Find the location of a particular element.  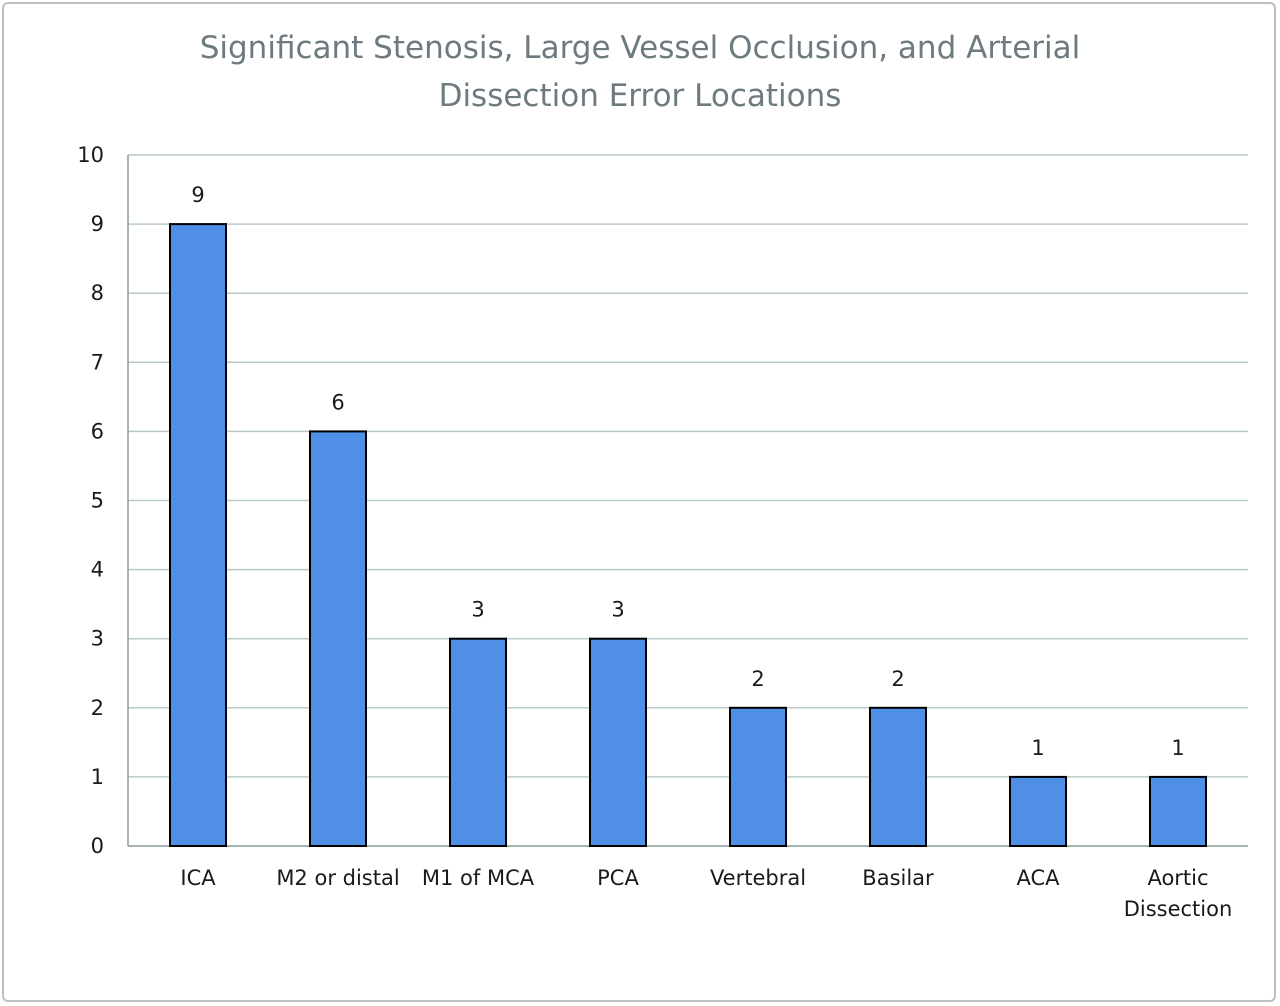

y-tick-label: 2 is located at coordinates (97, 708).